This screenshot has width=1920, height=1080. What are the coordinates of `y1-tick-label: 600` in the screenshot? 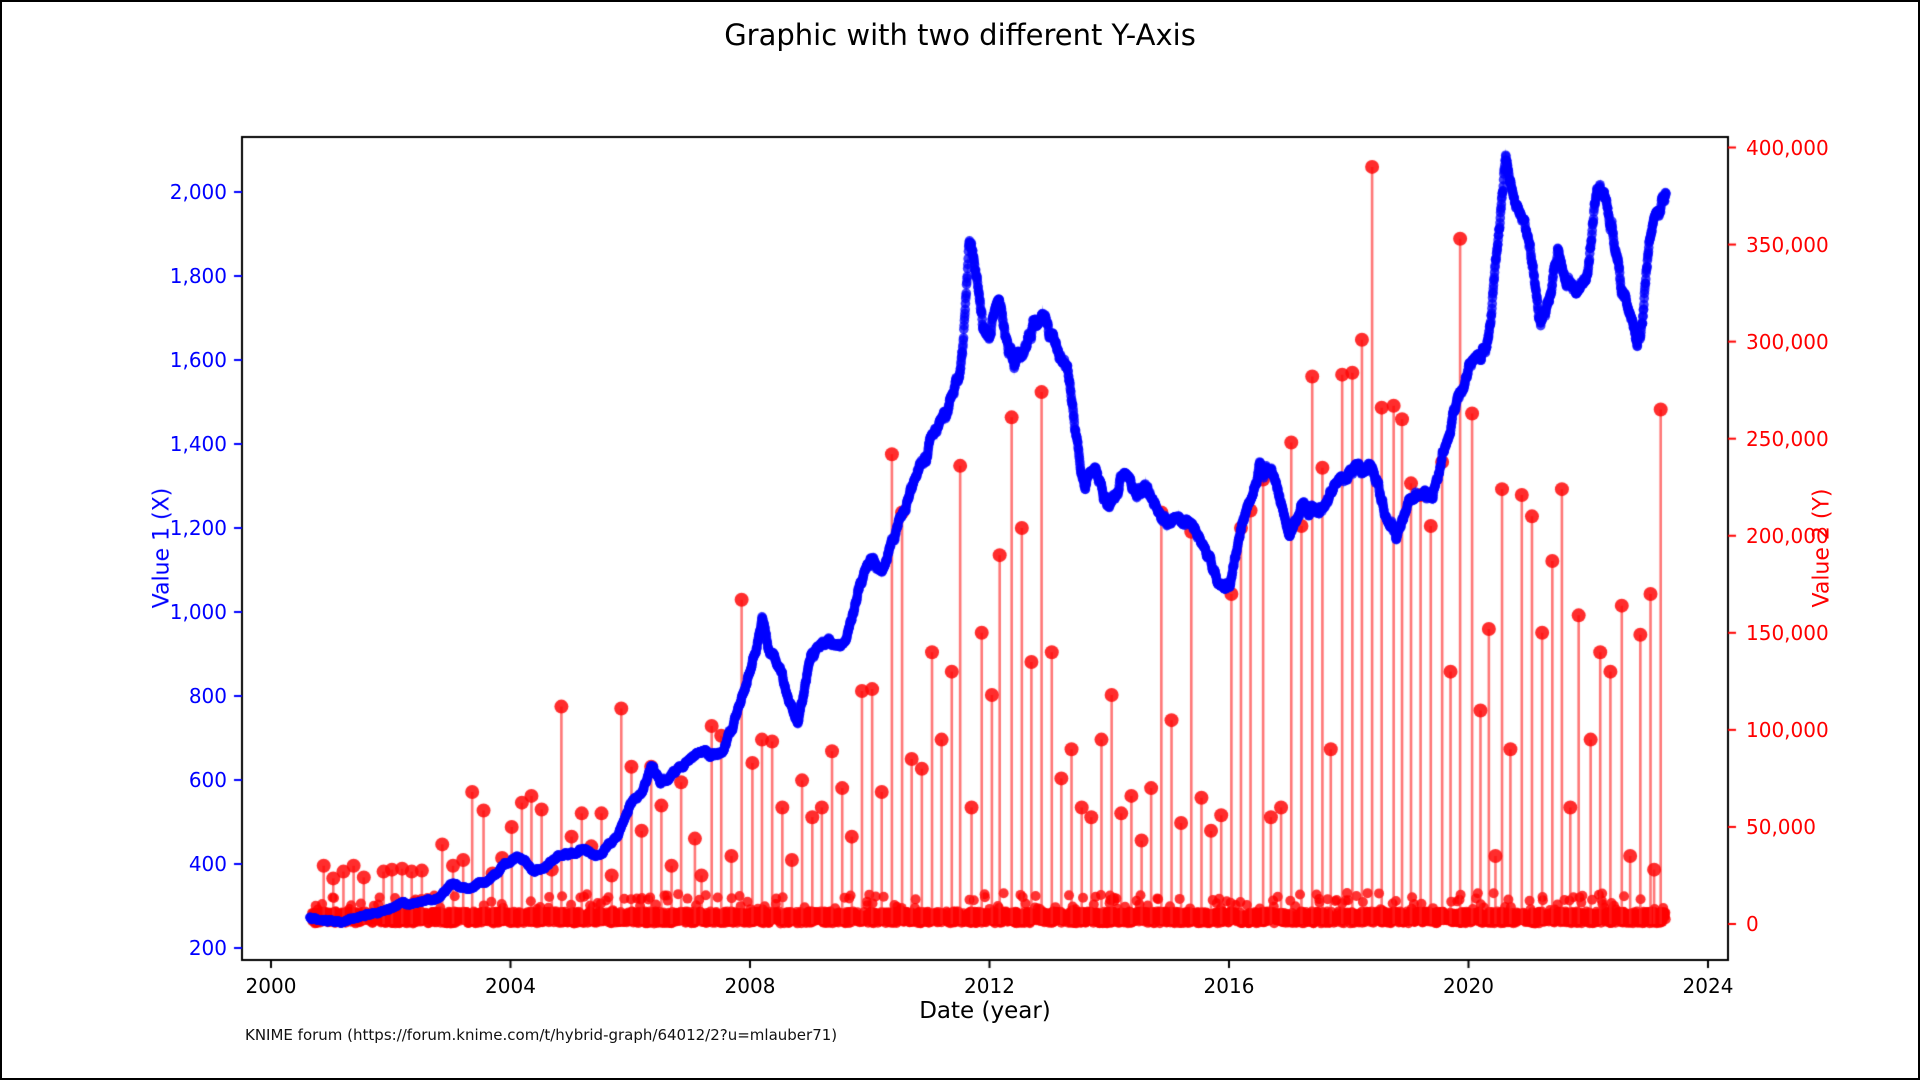 It's located at (207, 780).